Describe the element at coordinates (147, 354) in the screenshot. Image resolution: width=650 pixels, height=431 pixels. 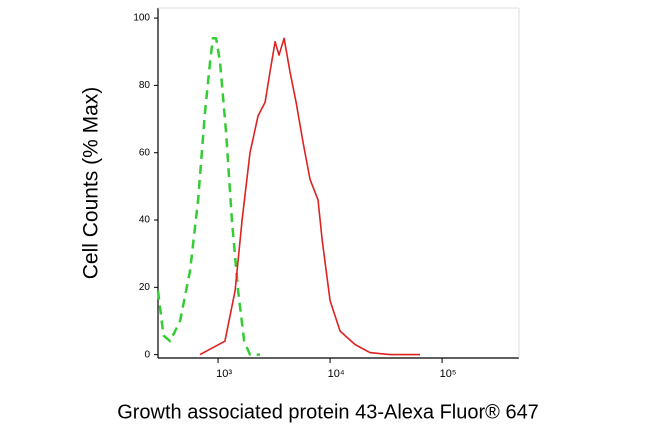
I see `y-tick-label: 0` at that location.